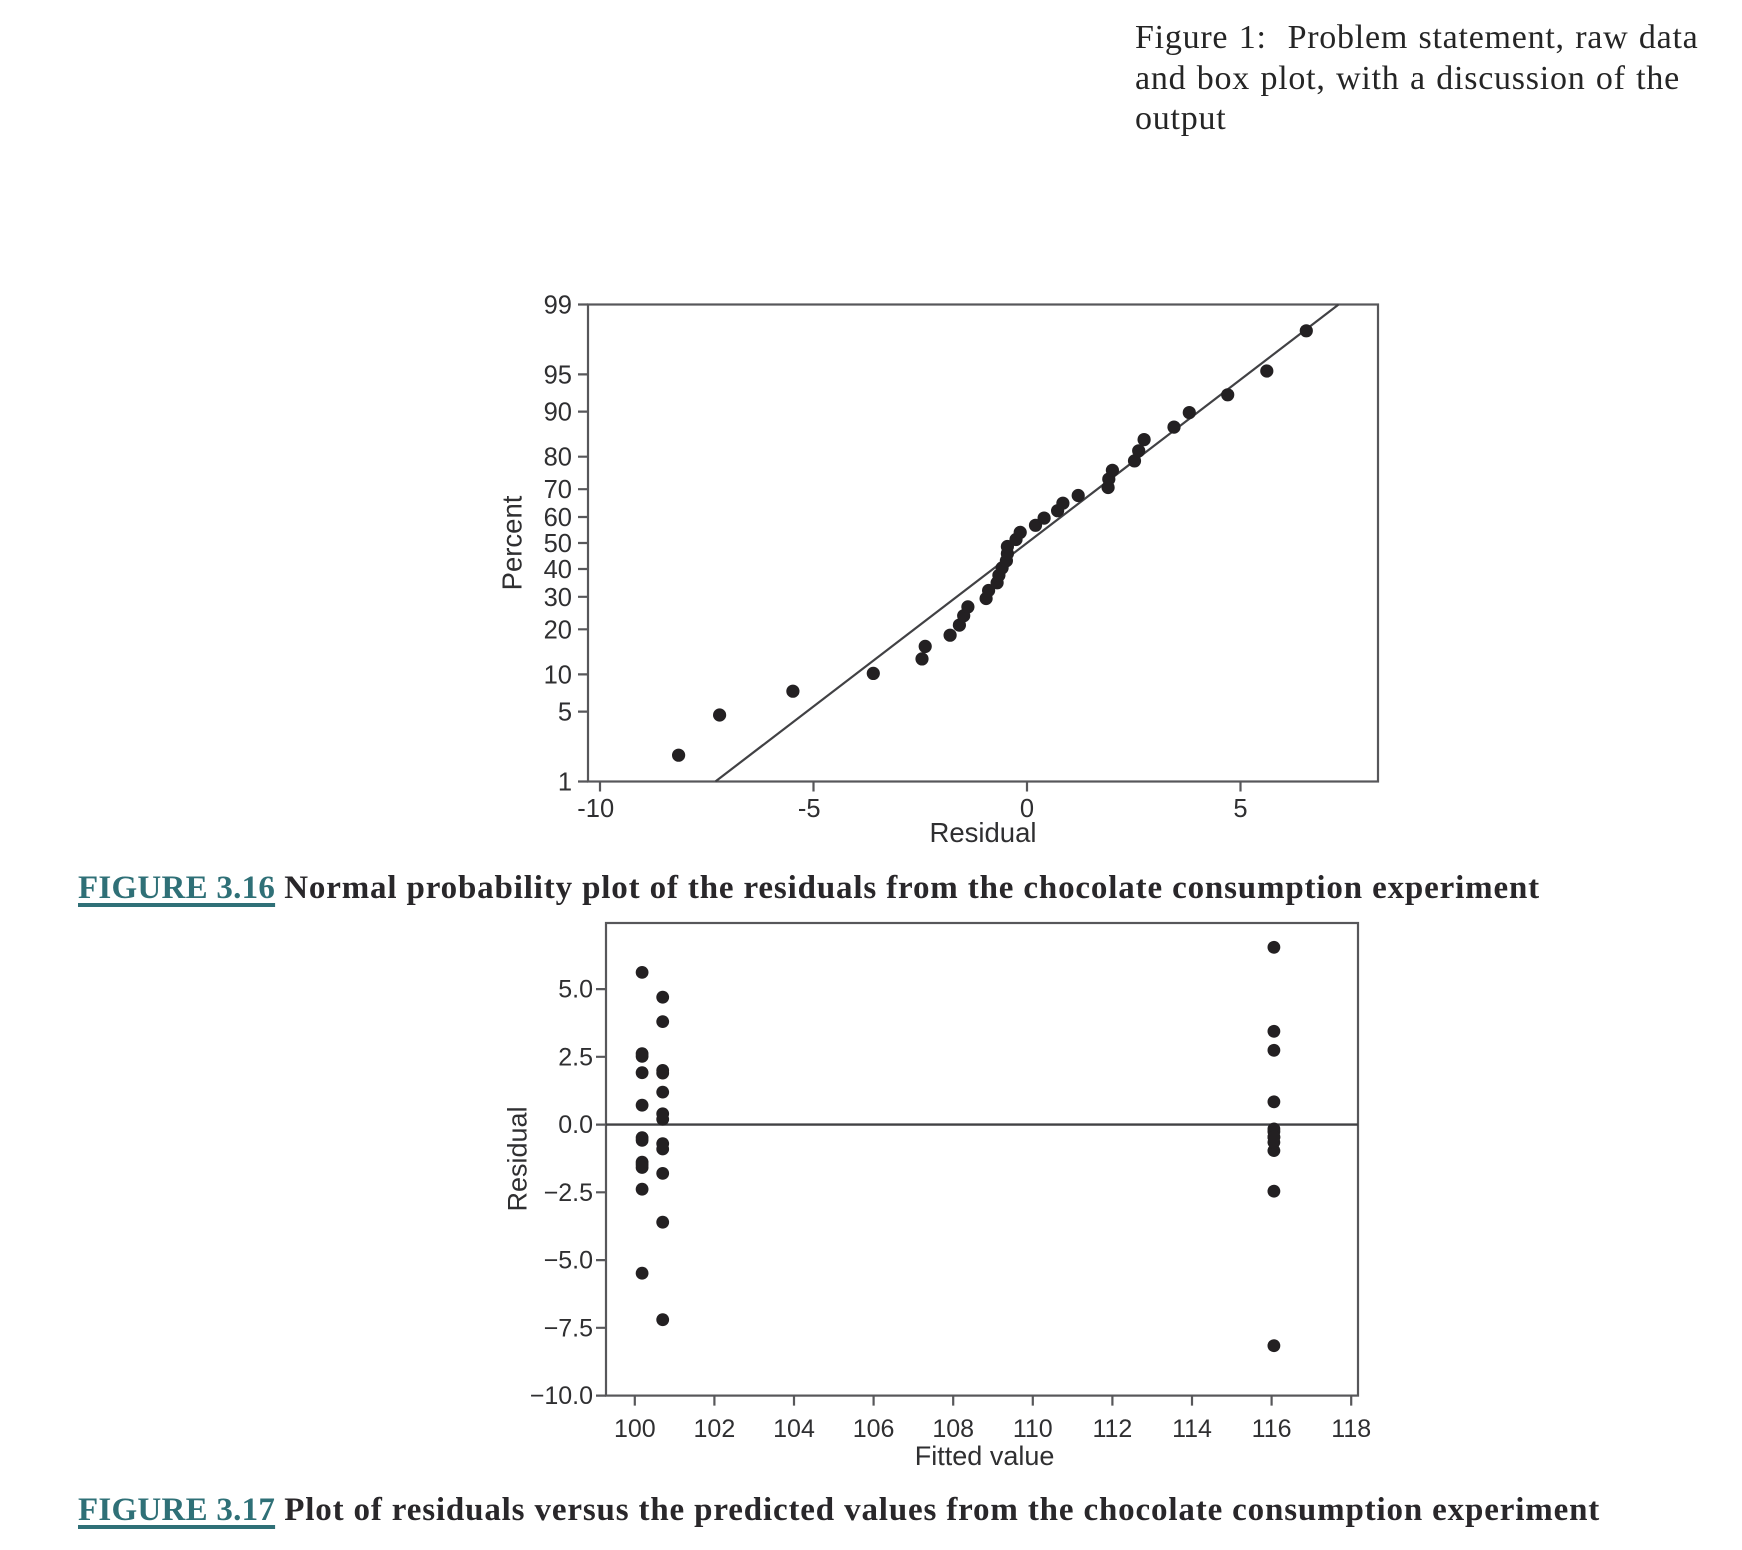 The width and height of the screenshot is (1742, 1550). What do you see at coordinates (575, 1125) in the screenshot?
I see `svg-text: 0.0` at bounding box center [575, 1125].